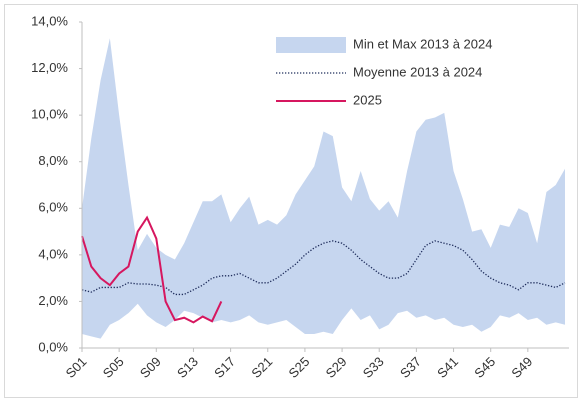  I want to click on legend-label: Min et Max 2013 à 2024, so click(422, 43).